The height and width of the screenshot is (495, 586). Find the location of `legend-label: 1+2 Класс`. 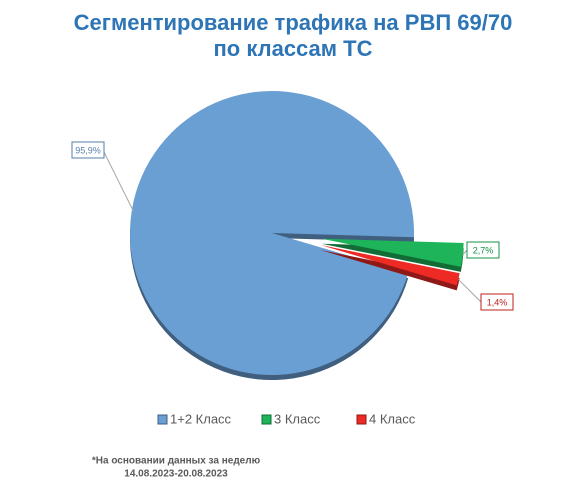

legend-label: 1+2 Класс is located at coordinates (201, 418).